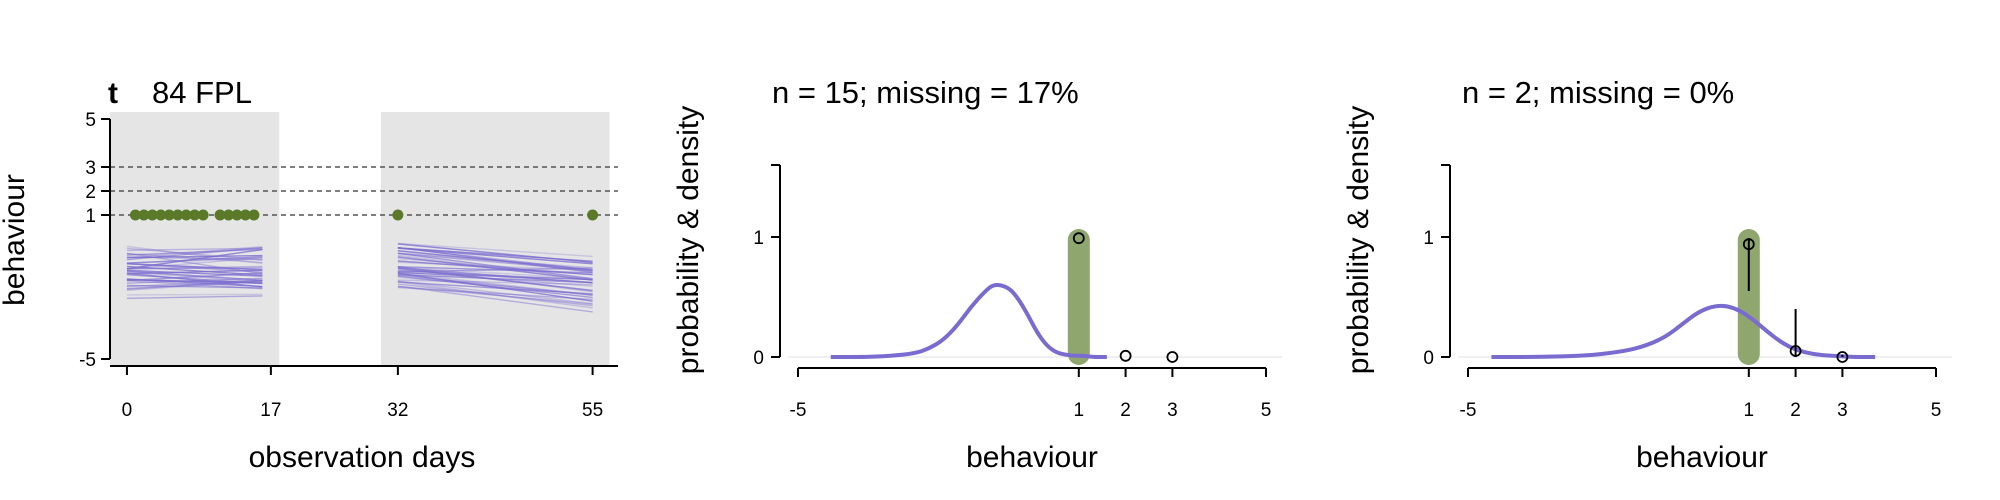 The height and width of the screenshot is (500, 2000). I want to click on y-tick-label: 3, so click(90, 168).